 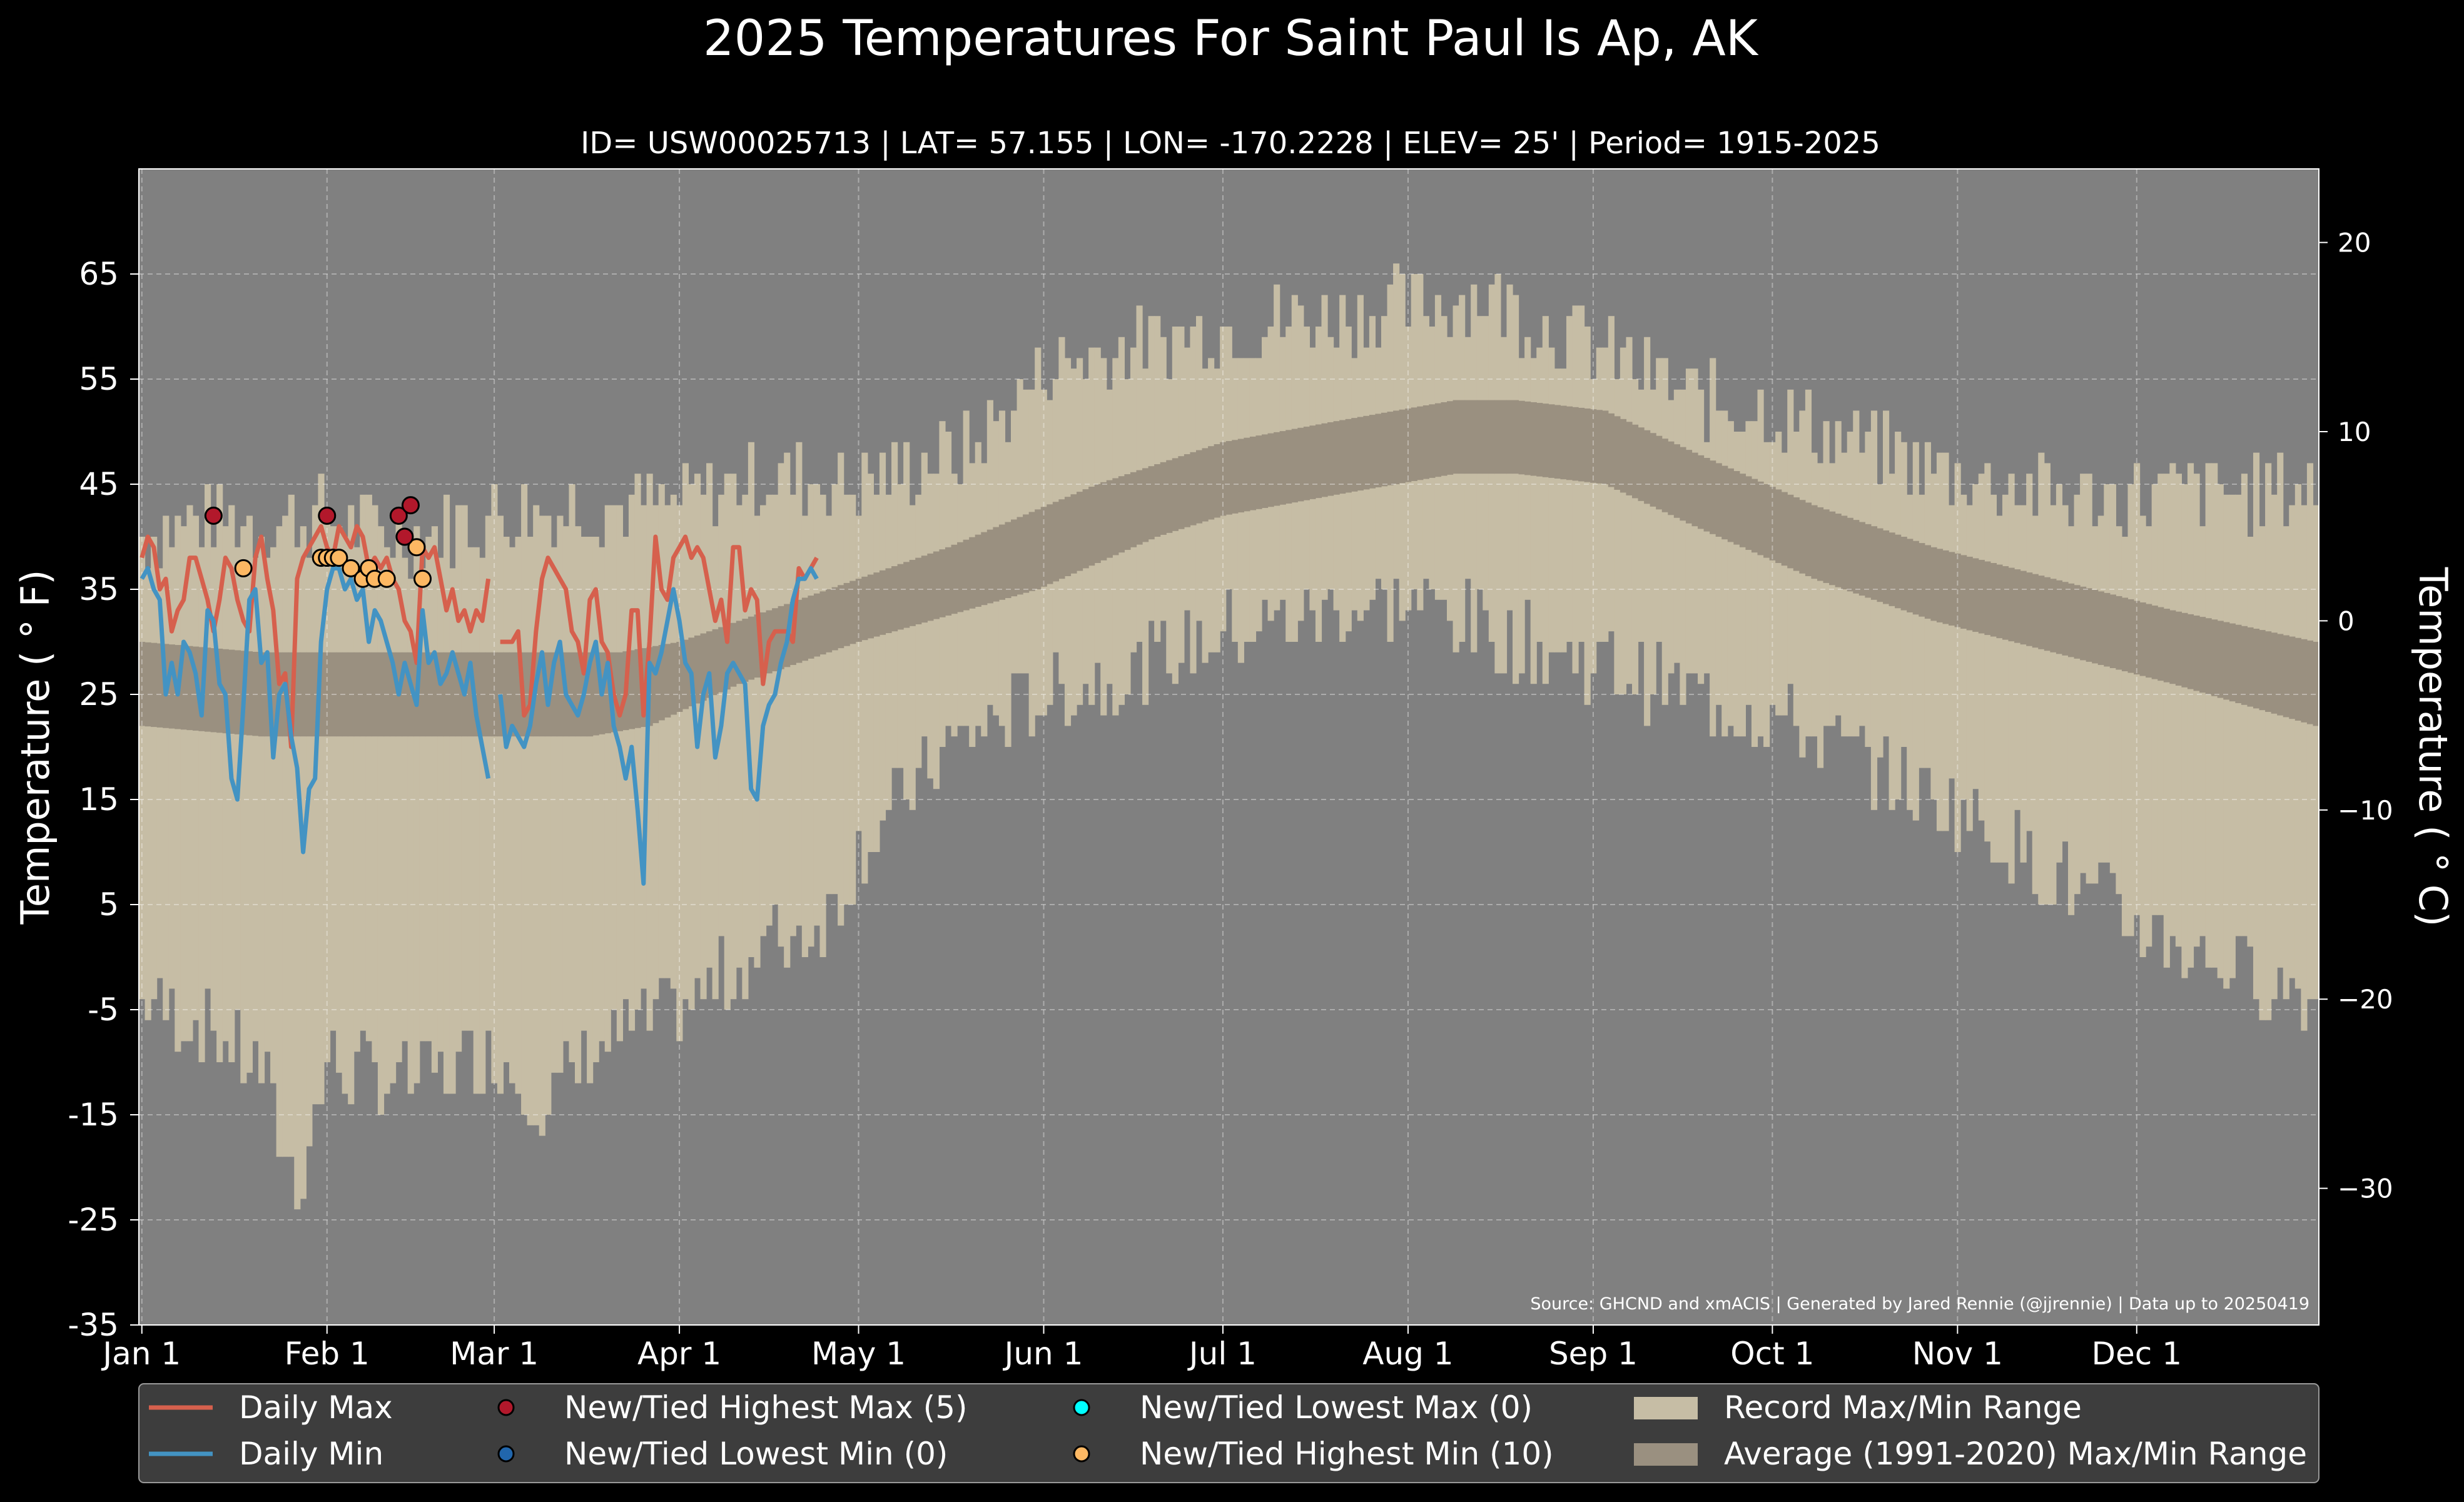 I want to click on new-high-min-point, so click(x=339, y=558).